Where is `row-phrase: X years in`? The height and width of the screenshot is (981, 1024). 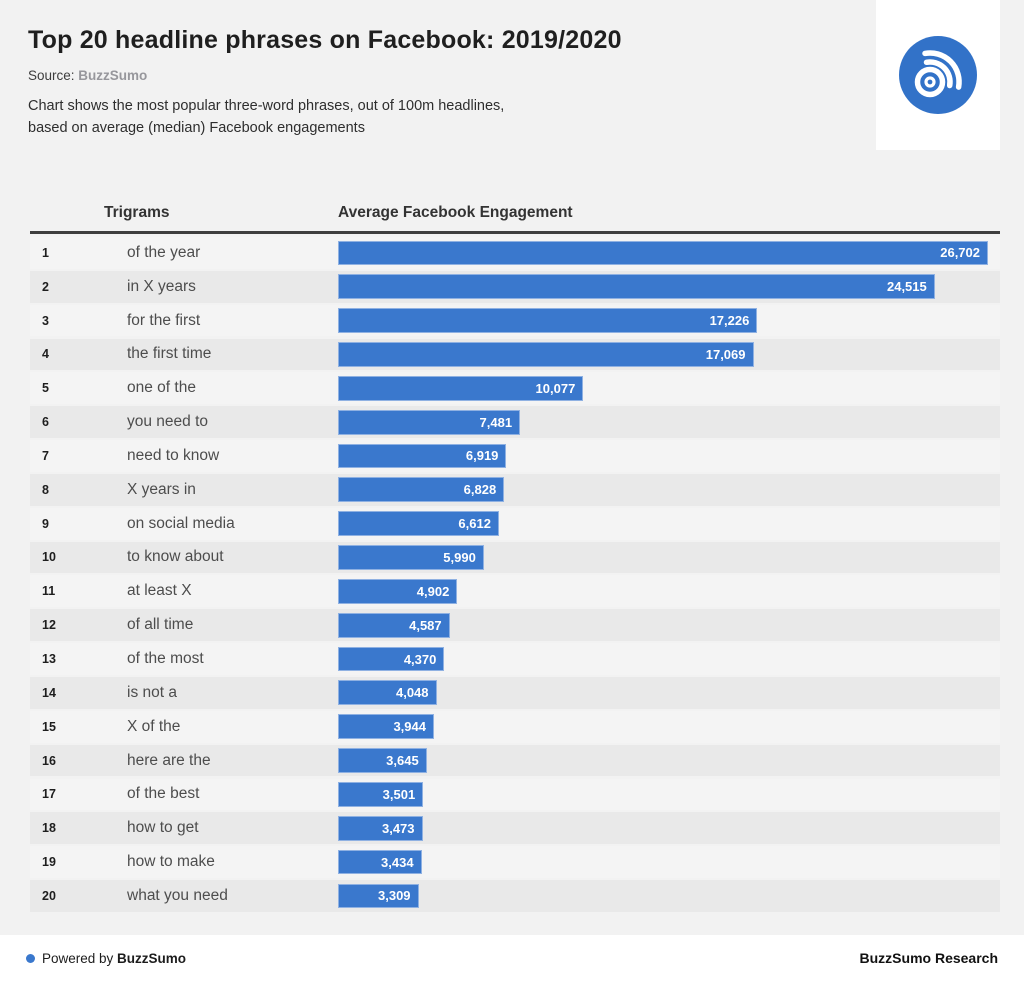 row-phrase: X years in is located at coordinates (161, 489).